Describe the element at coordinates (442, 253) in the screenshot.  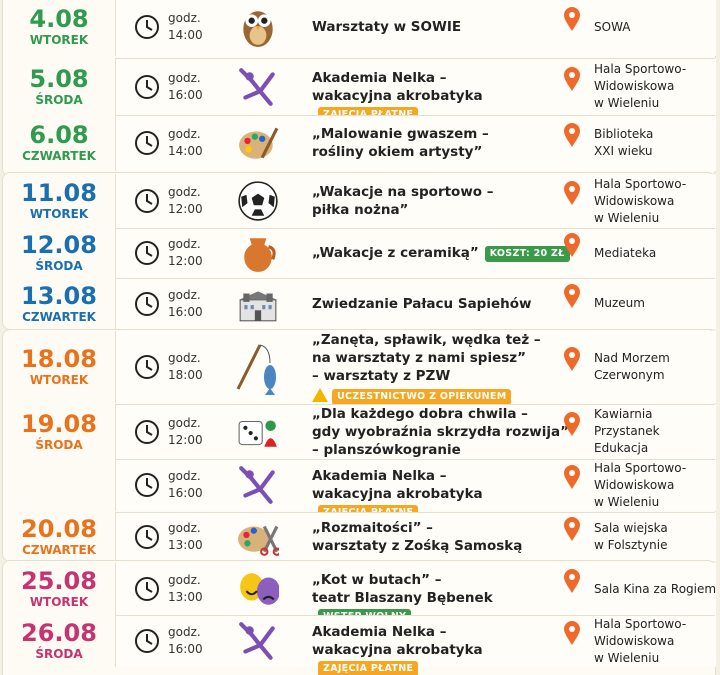
I see `title-line: „Wakacje z ceramiką” KOSZT: 20 ZŁ` at that location.